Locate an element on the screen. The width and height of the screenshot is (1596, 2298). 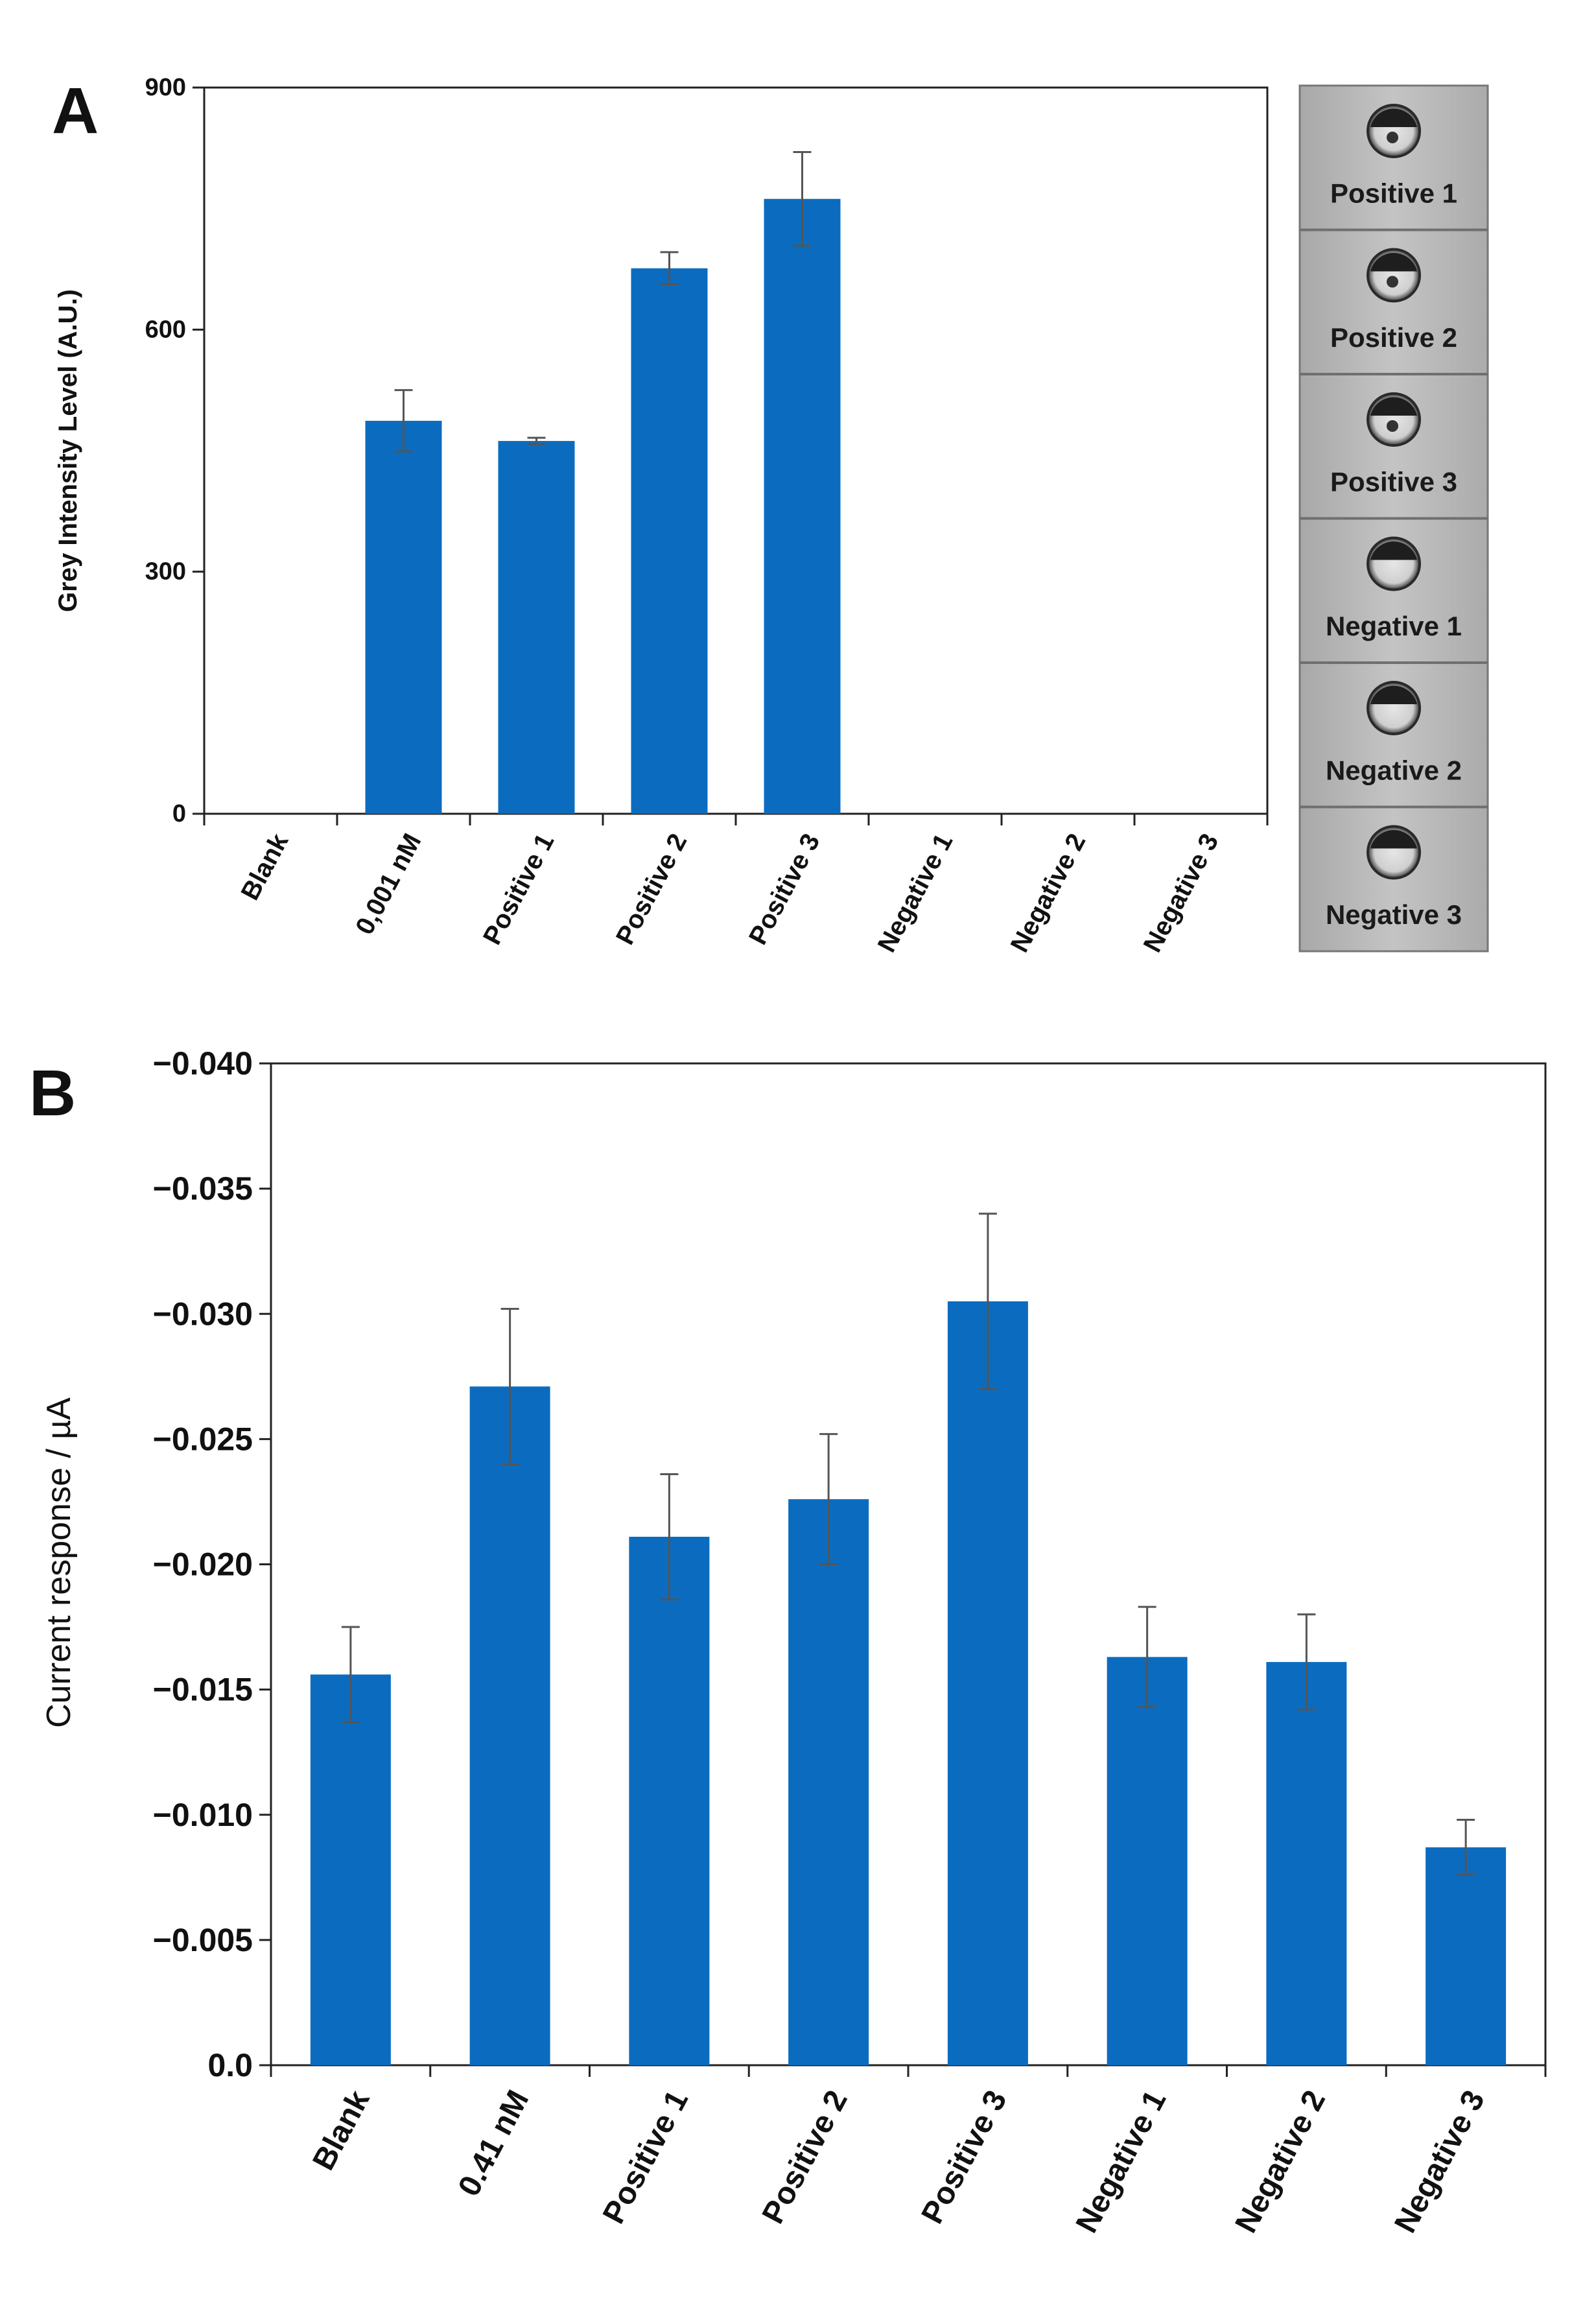
y-tick-label: −0.020 is located at coordinates (203, 1564).